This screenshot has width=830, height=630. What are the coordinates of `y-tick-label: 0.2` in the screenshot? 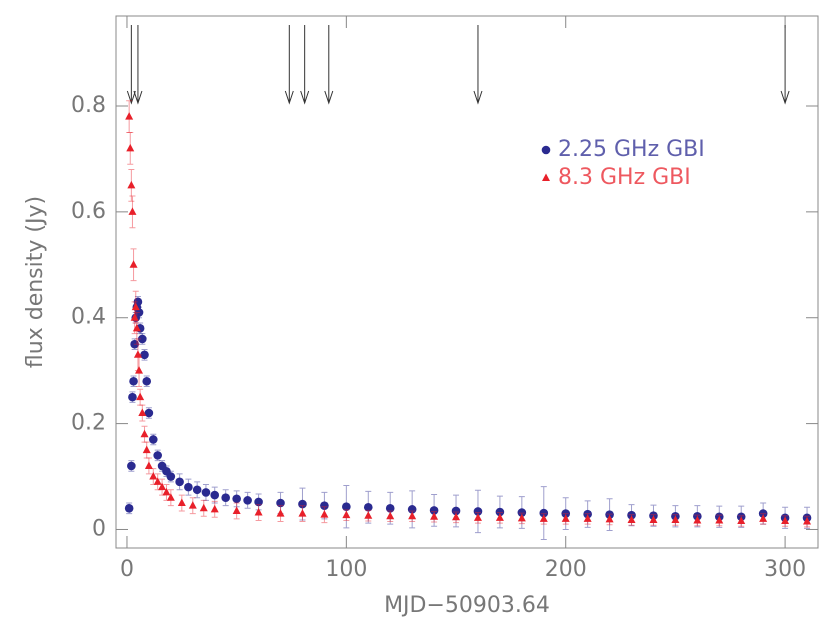 It's located at (88, 423).